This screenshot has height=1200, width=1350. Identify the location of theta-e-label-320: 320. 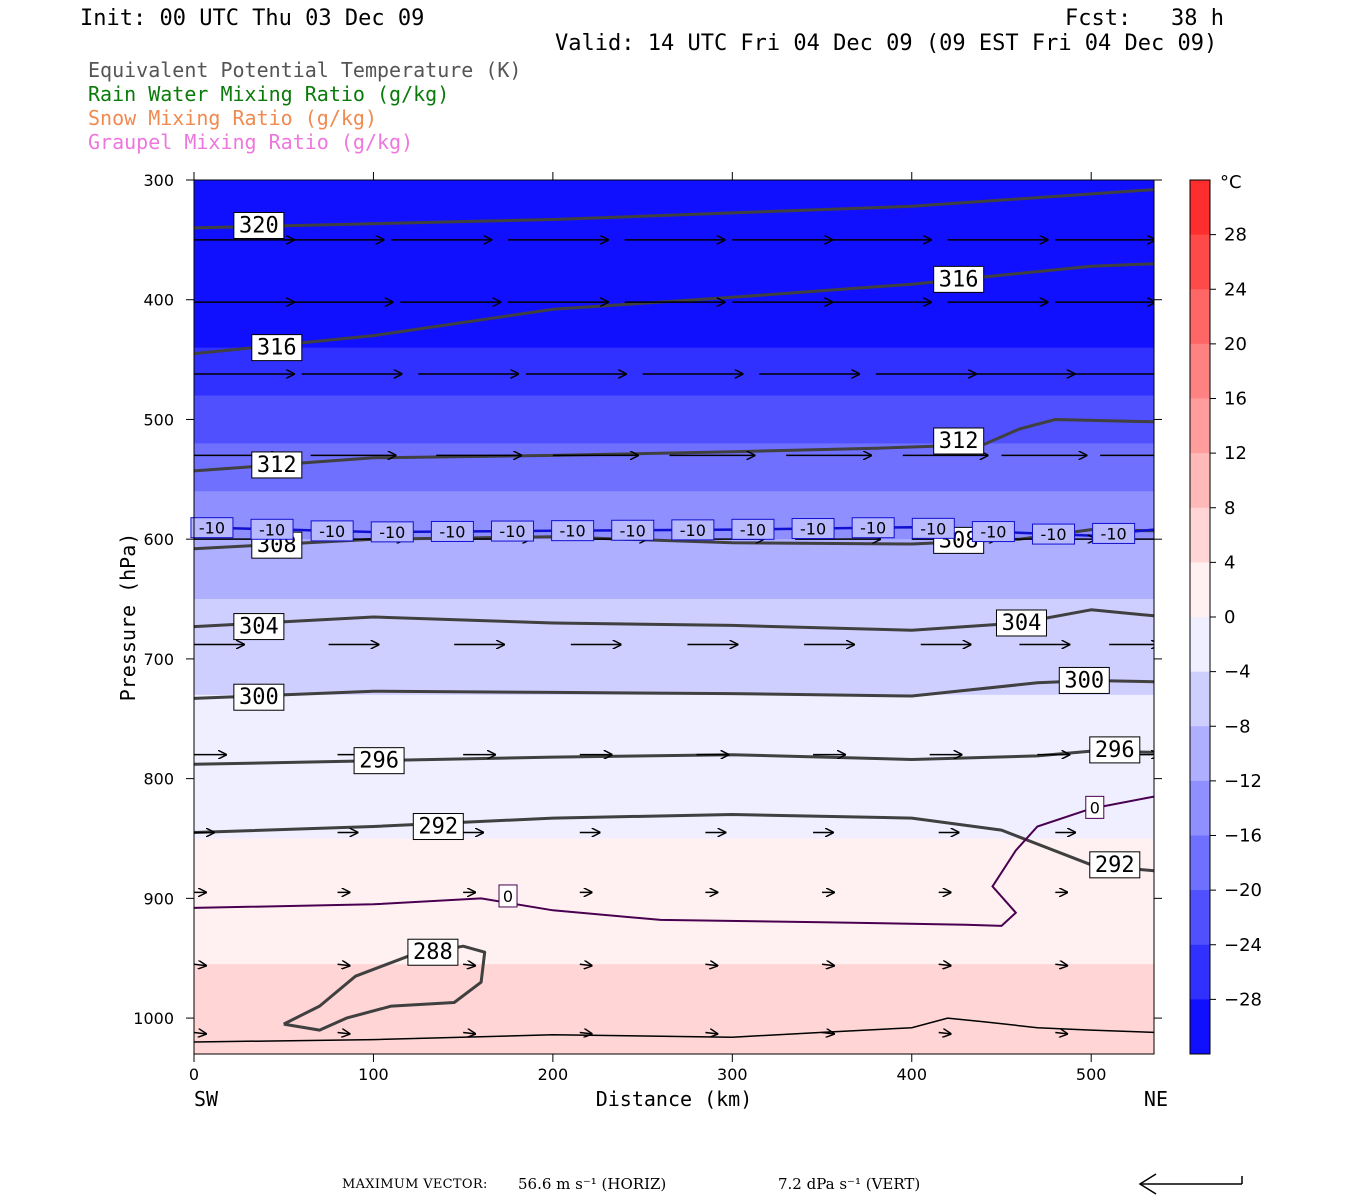
(259, 225).